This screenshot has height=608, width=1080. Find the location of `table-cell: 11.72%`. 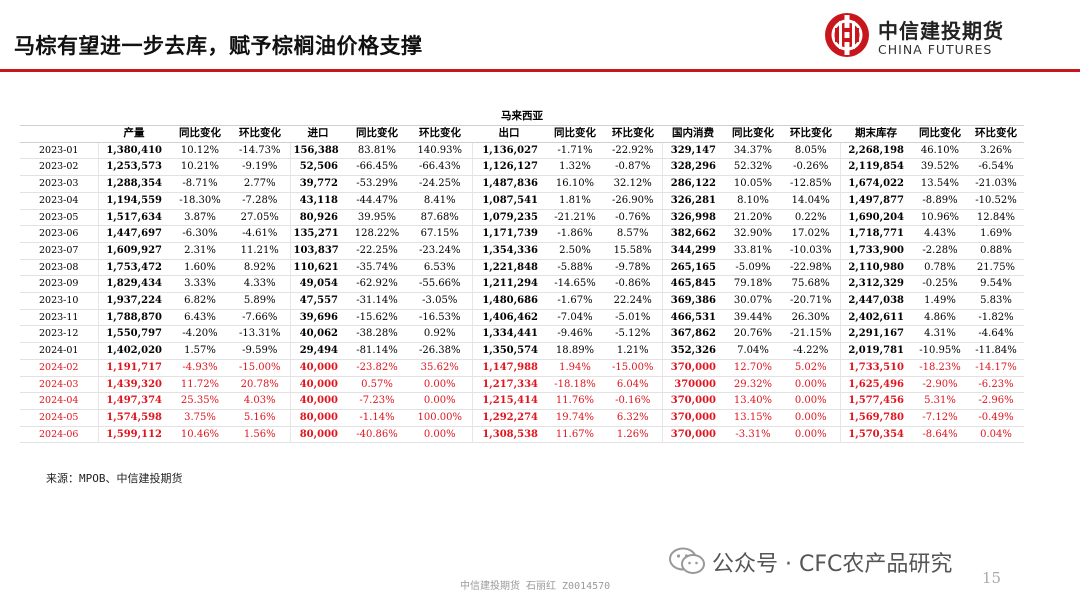

table-cell: 11.72% is located at coordinates (200, 385).